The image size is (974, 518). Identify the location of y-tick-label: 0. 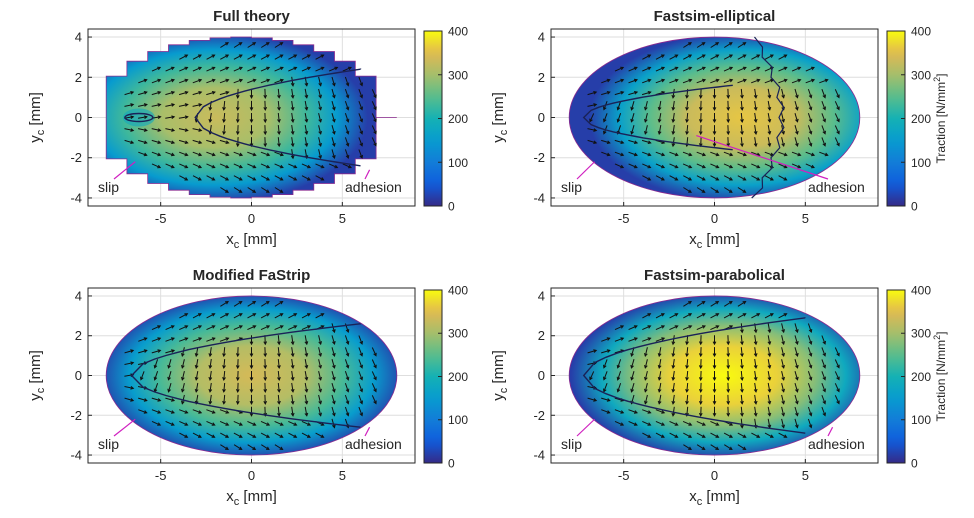
(541, 117).